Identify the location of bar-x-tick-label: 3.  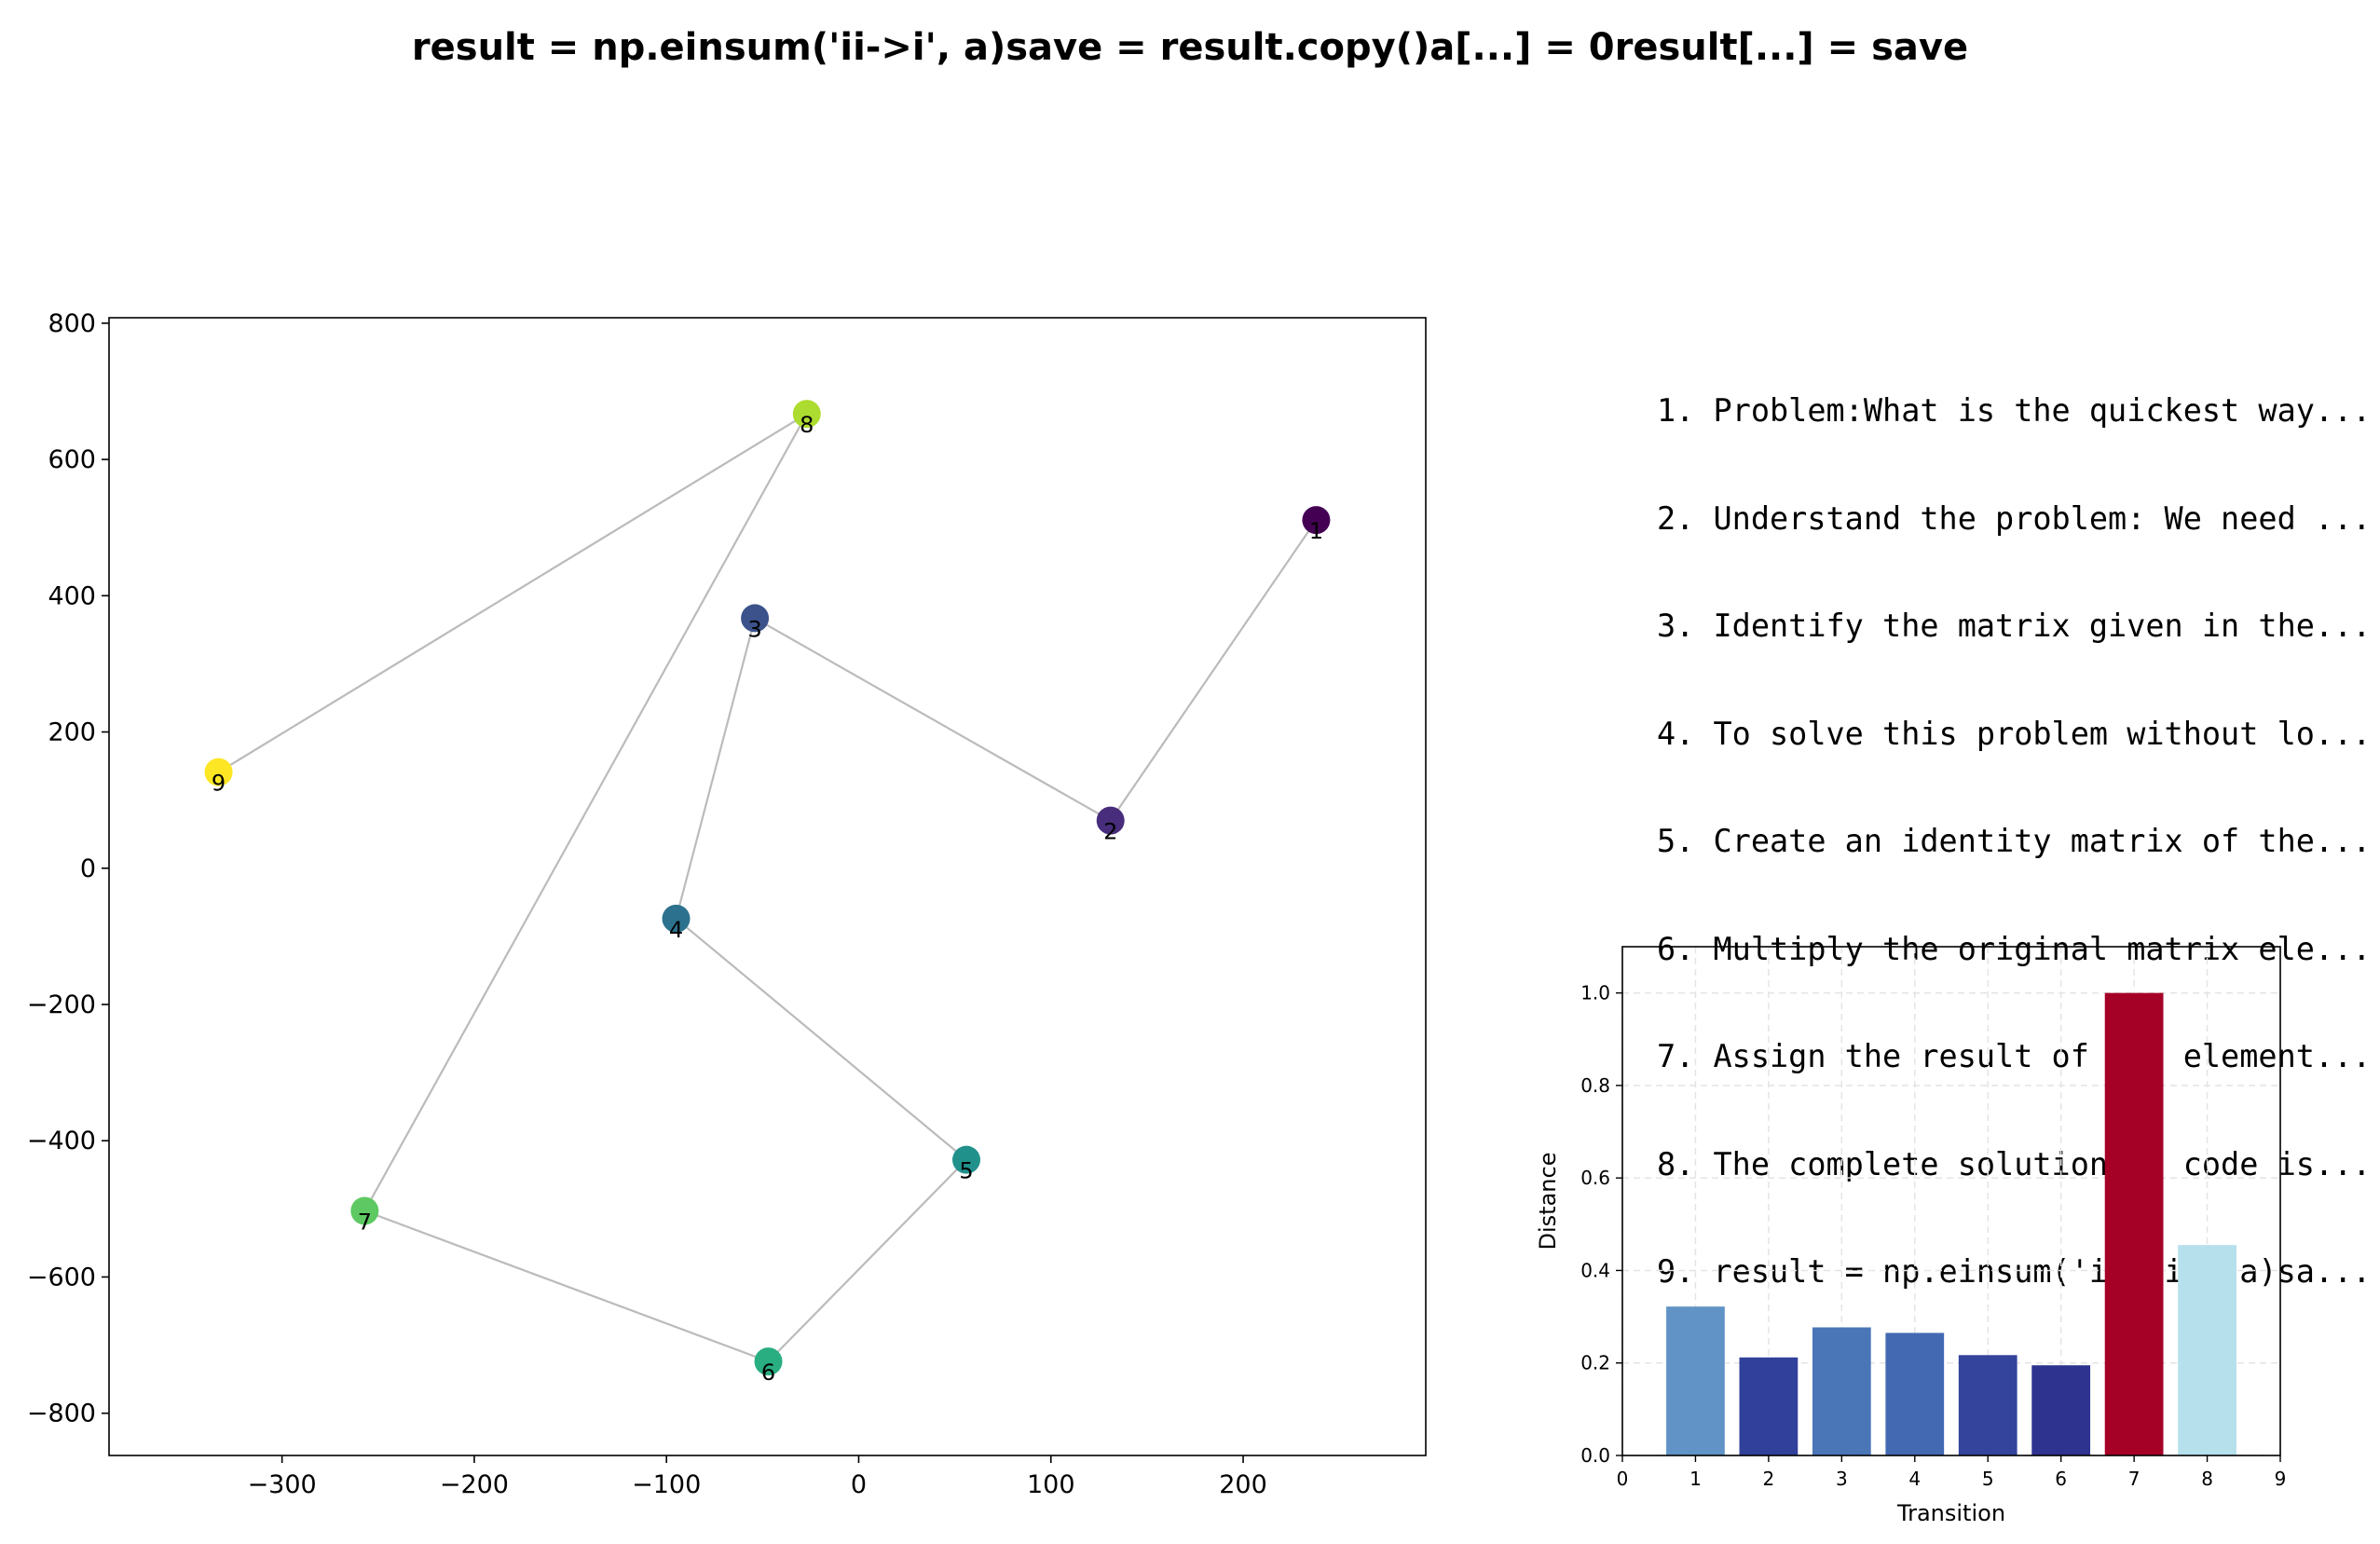
(1842, 1479).